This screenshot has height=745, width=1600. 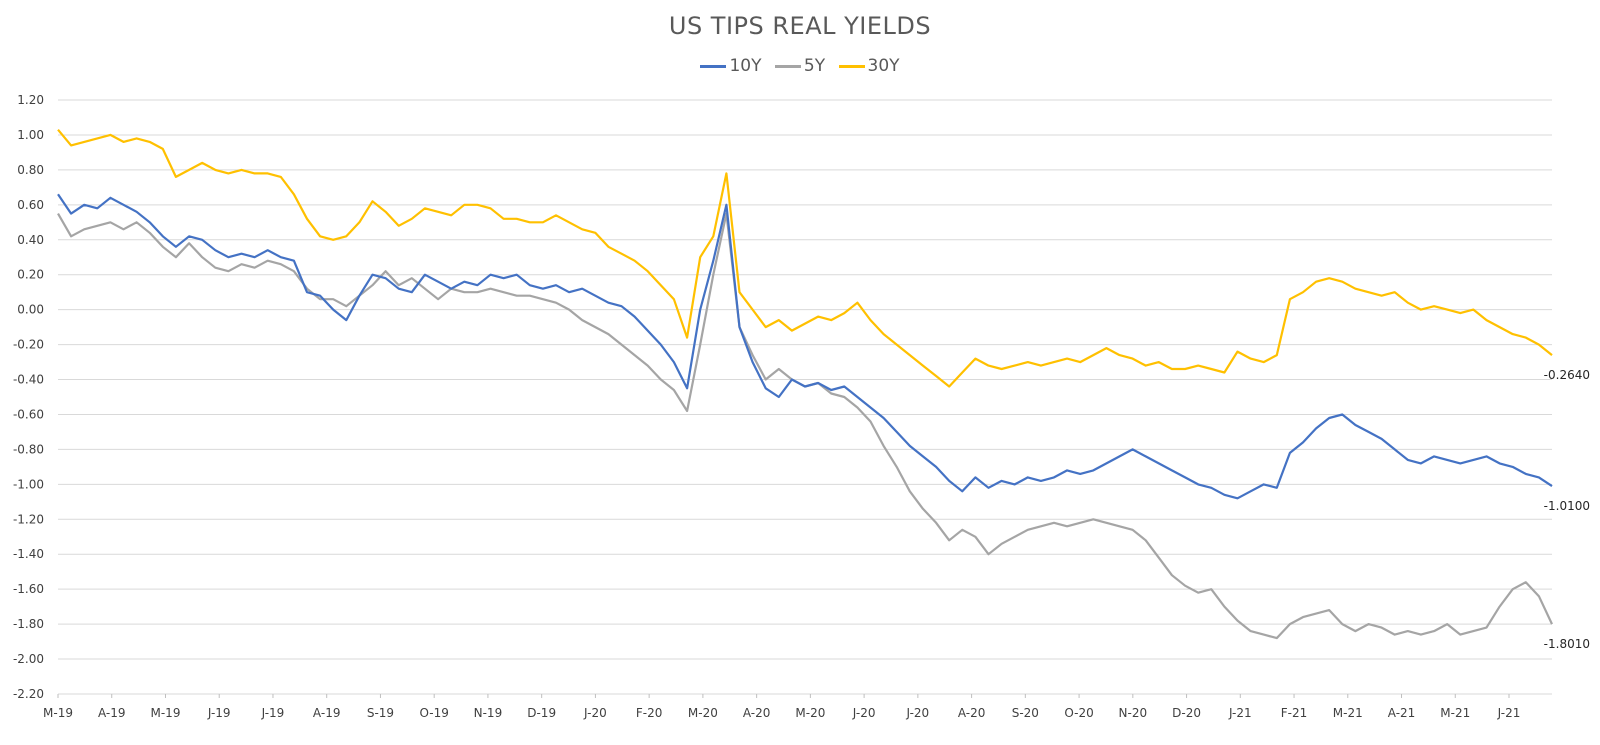 What do you see at coordinates (1567, 506) in the screenshot?
I see `end-label-10y: -1.0100` at bounding box center [1567, 506].